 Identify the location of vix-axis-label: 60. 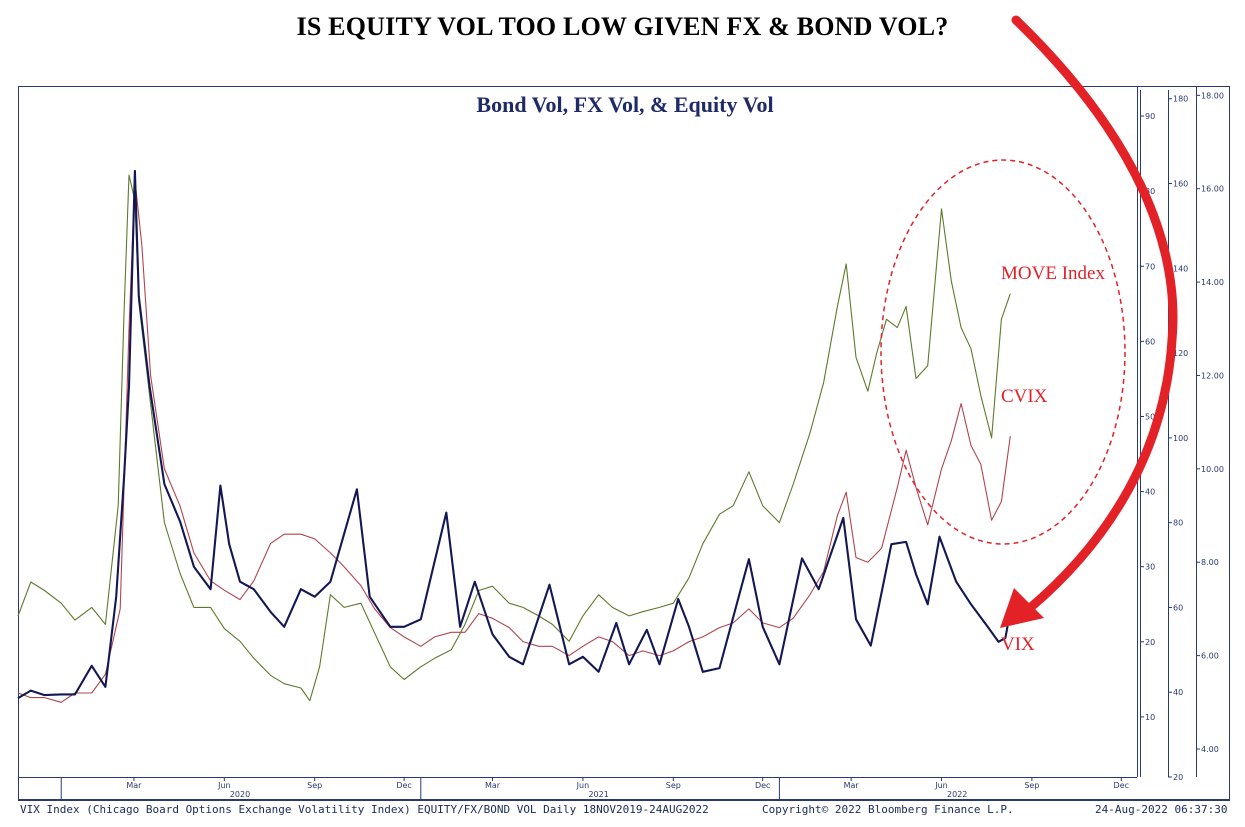
(1150, 341).